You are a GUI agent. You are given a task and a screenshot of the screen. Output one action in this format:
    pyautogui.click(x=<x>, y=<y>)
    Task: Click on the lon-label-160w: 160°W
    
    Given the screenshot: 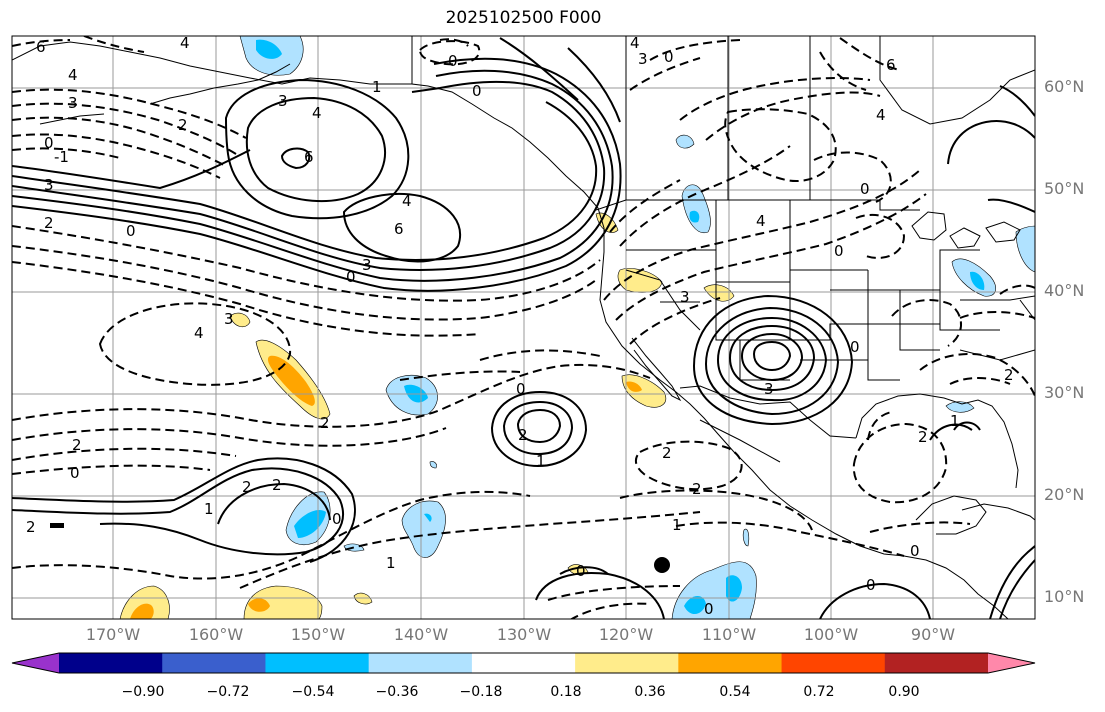 What is the action you would take?
    pyautogui.click(x=216, y=634)
    